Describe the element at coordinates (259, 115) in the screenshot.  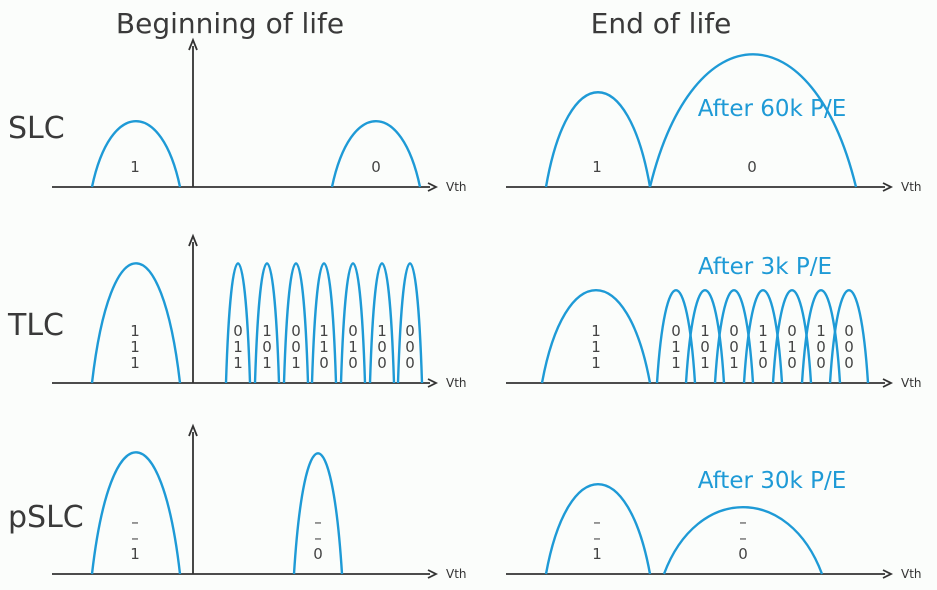
I see `panel-slc-bol: Vth 1 0` at that location.